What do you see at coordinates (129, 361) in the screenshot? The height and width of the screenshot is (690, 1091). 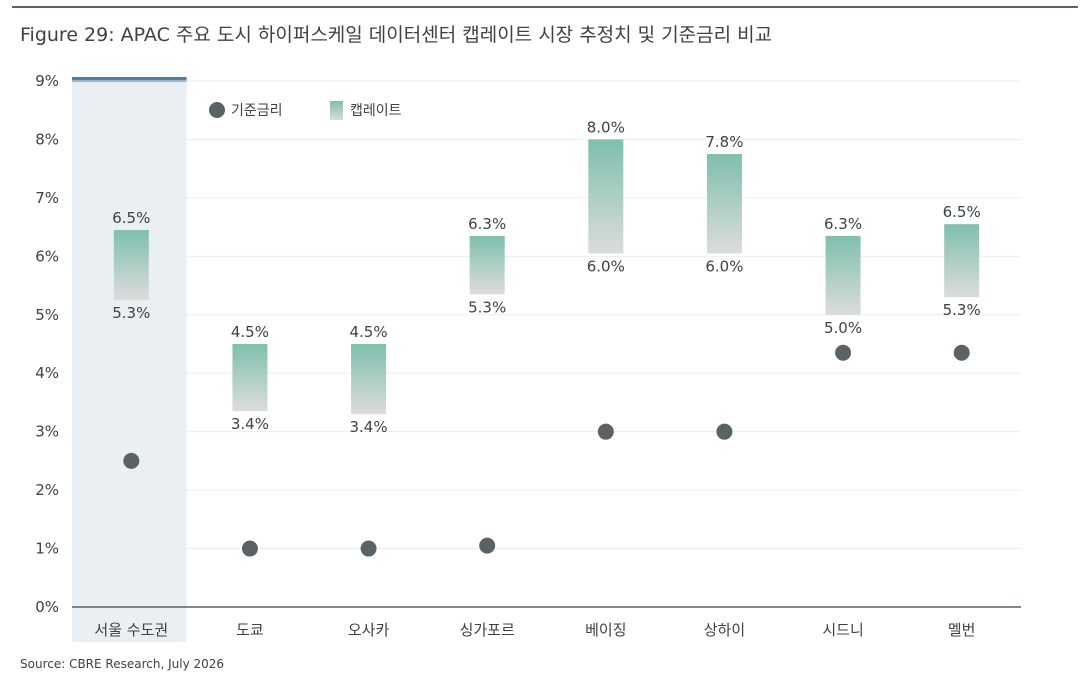 I see `highlight-band` at bounding box center [129, 361].